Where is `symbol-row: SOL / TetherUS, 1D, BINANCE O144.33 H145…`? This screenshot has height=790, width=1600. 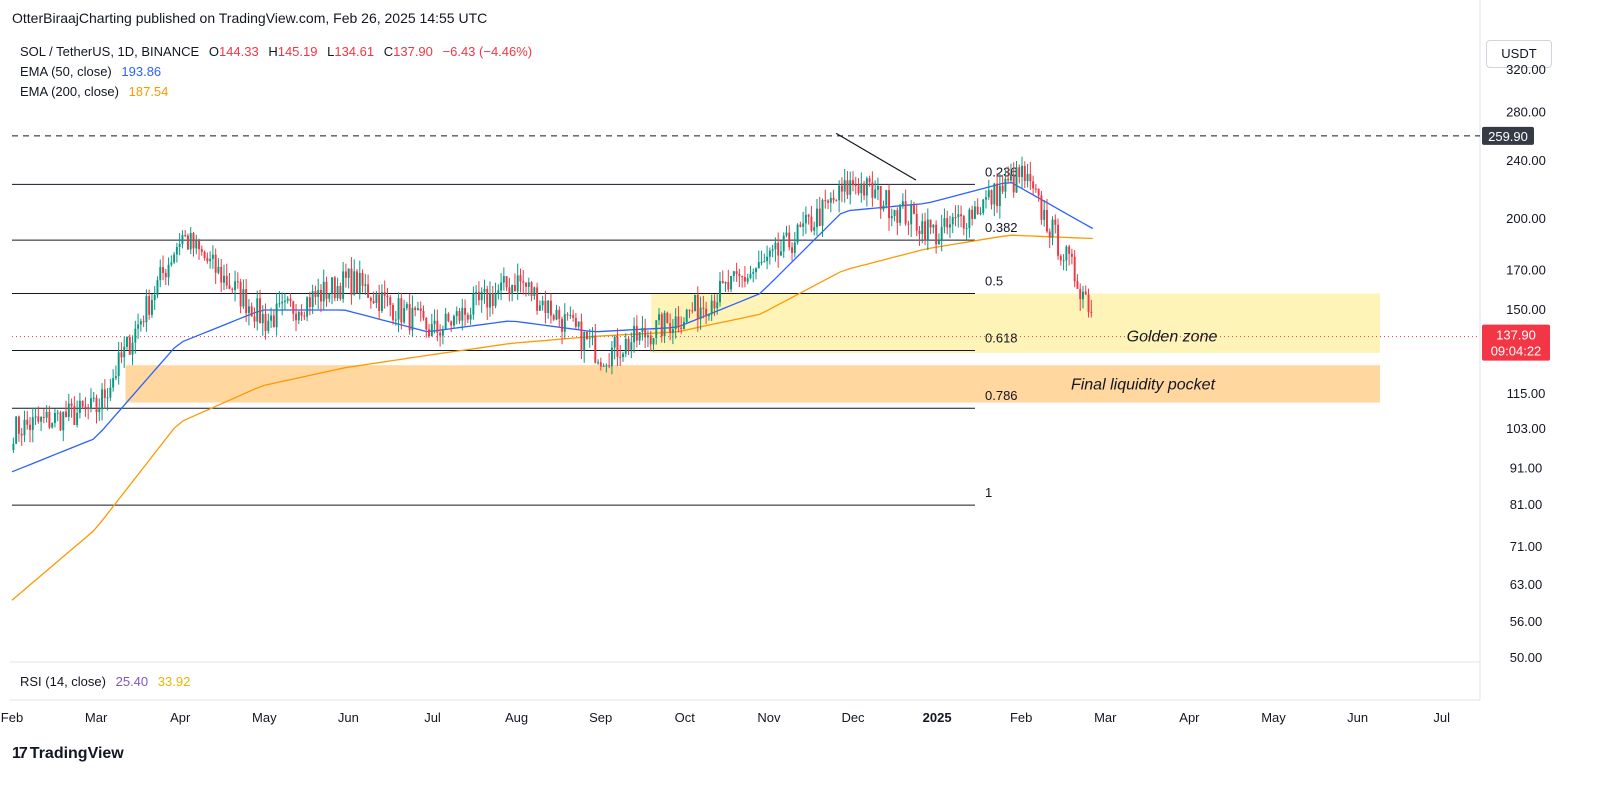 symbol-row: SOL / TetherUS, 1D, BINANCE O144.33 H145… is located at coordinates (276, 52).